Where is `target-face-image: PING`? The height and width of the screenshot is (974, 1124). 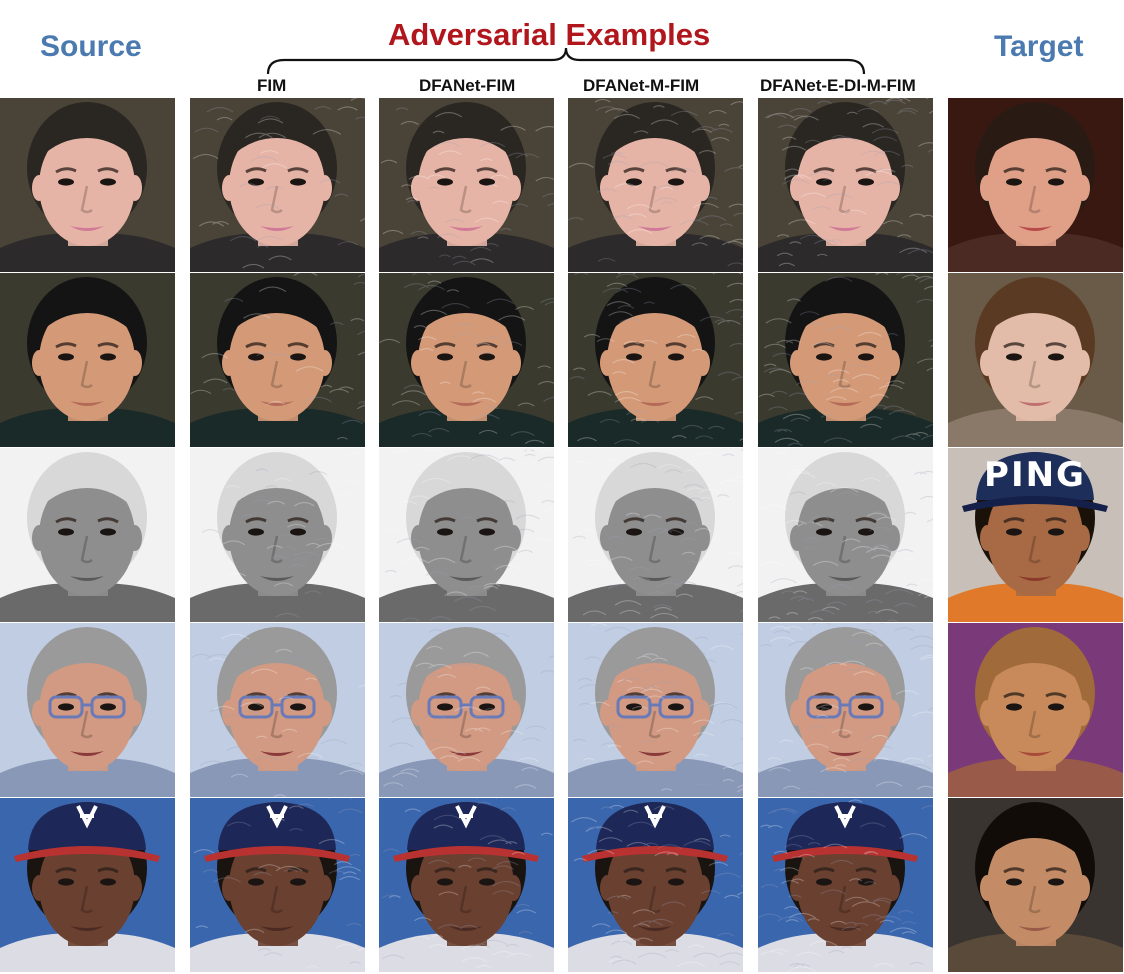 target-face-image: PING is located at coordinates (1035, 535).